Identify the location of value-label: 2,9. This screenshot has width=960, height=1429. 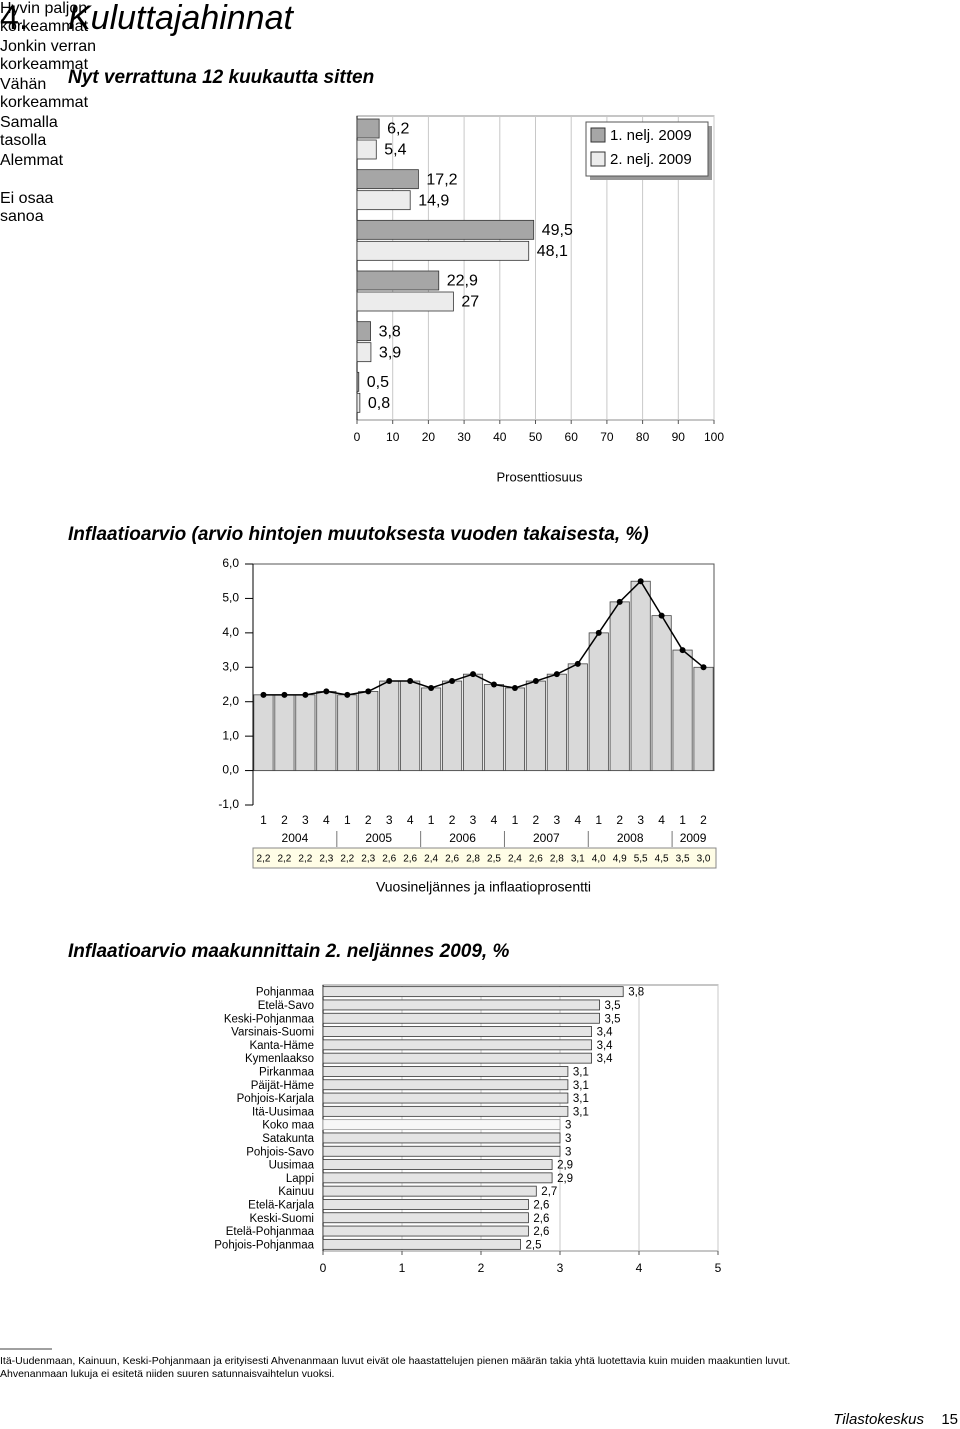
(565, 1166).